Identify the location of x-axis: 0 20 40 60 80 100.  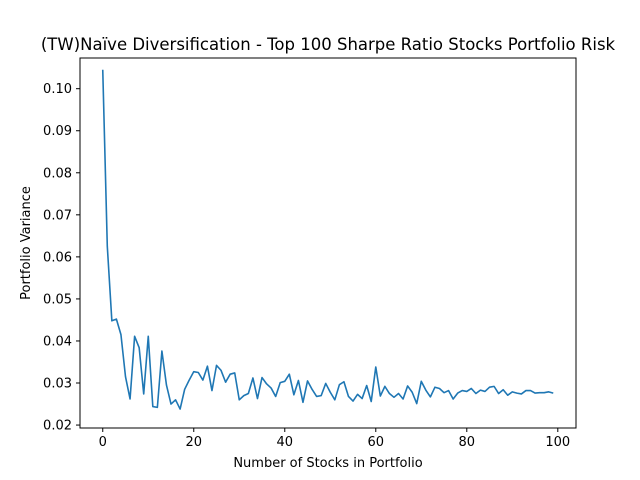
(334, 439).